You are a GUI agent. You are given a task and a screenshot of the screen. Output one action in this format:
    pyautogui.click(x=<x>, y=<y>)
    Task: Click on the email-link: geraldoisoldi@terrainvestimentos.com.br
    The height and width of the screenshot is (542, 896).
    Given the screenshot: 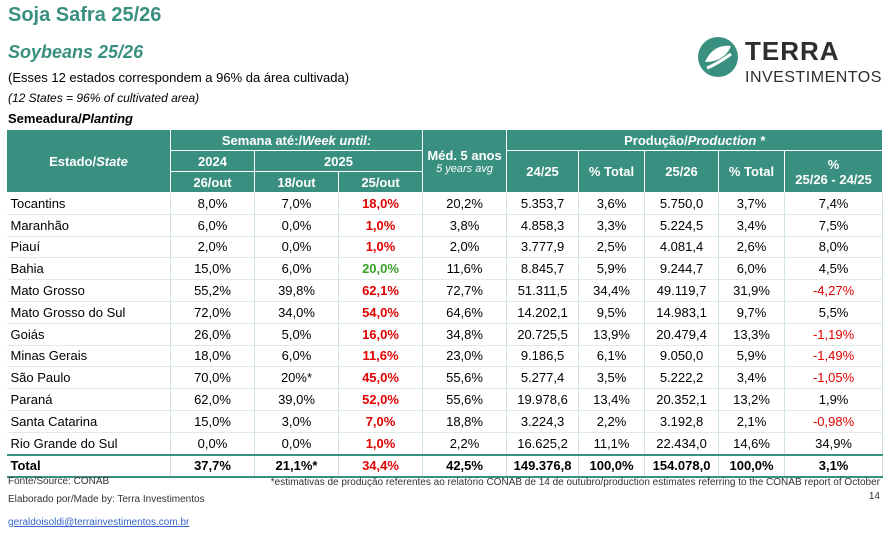 What is the action you would take?
    pyautogui.click(x=99, y=522)
    